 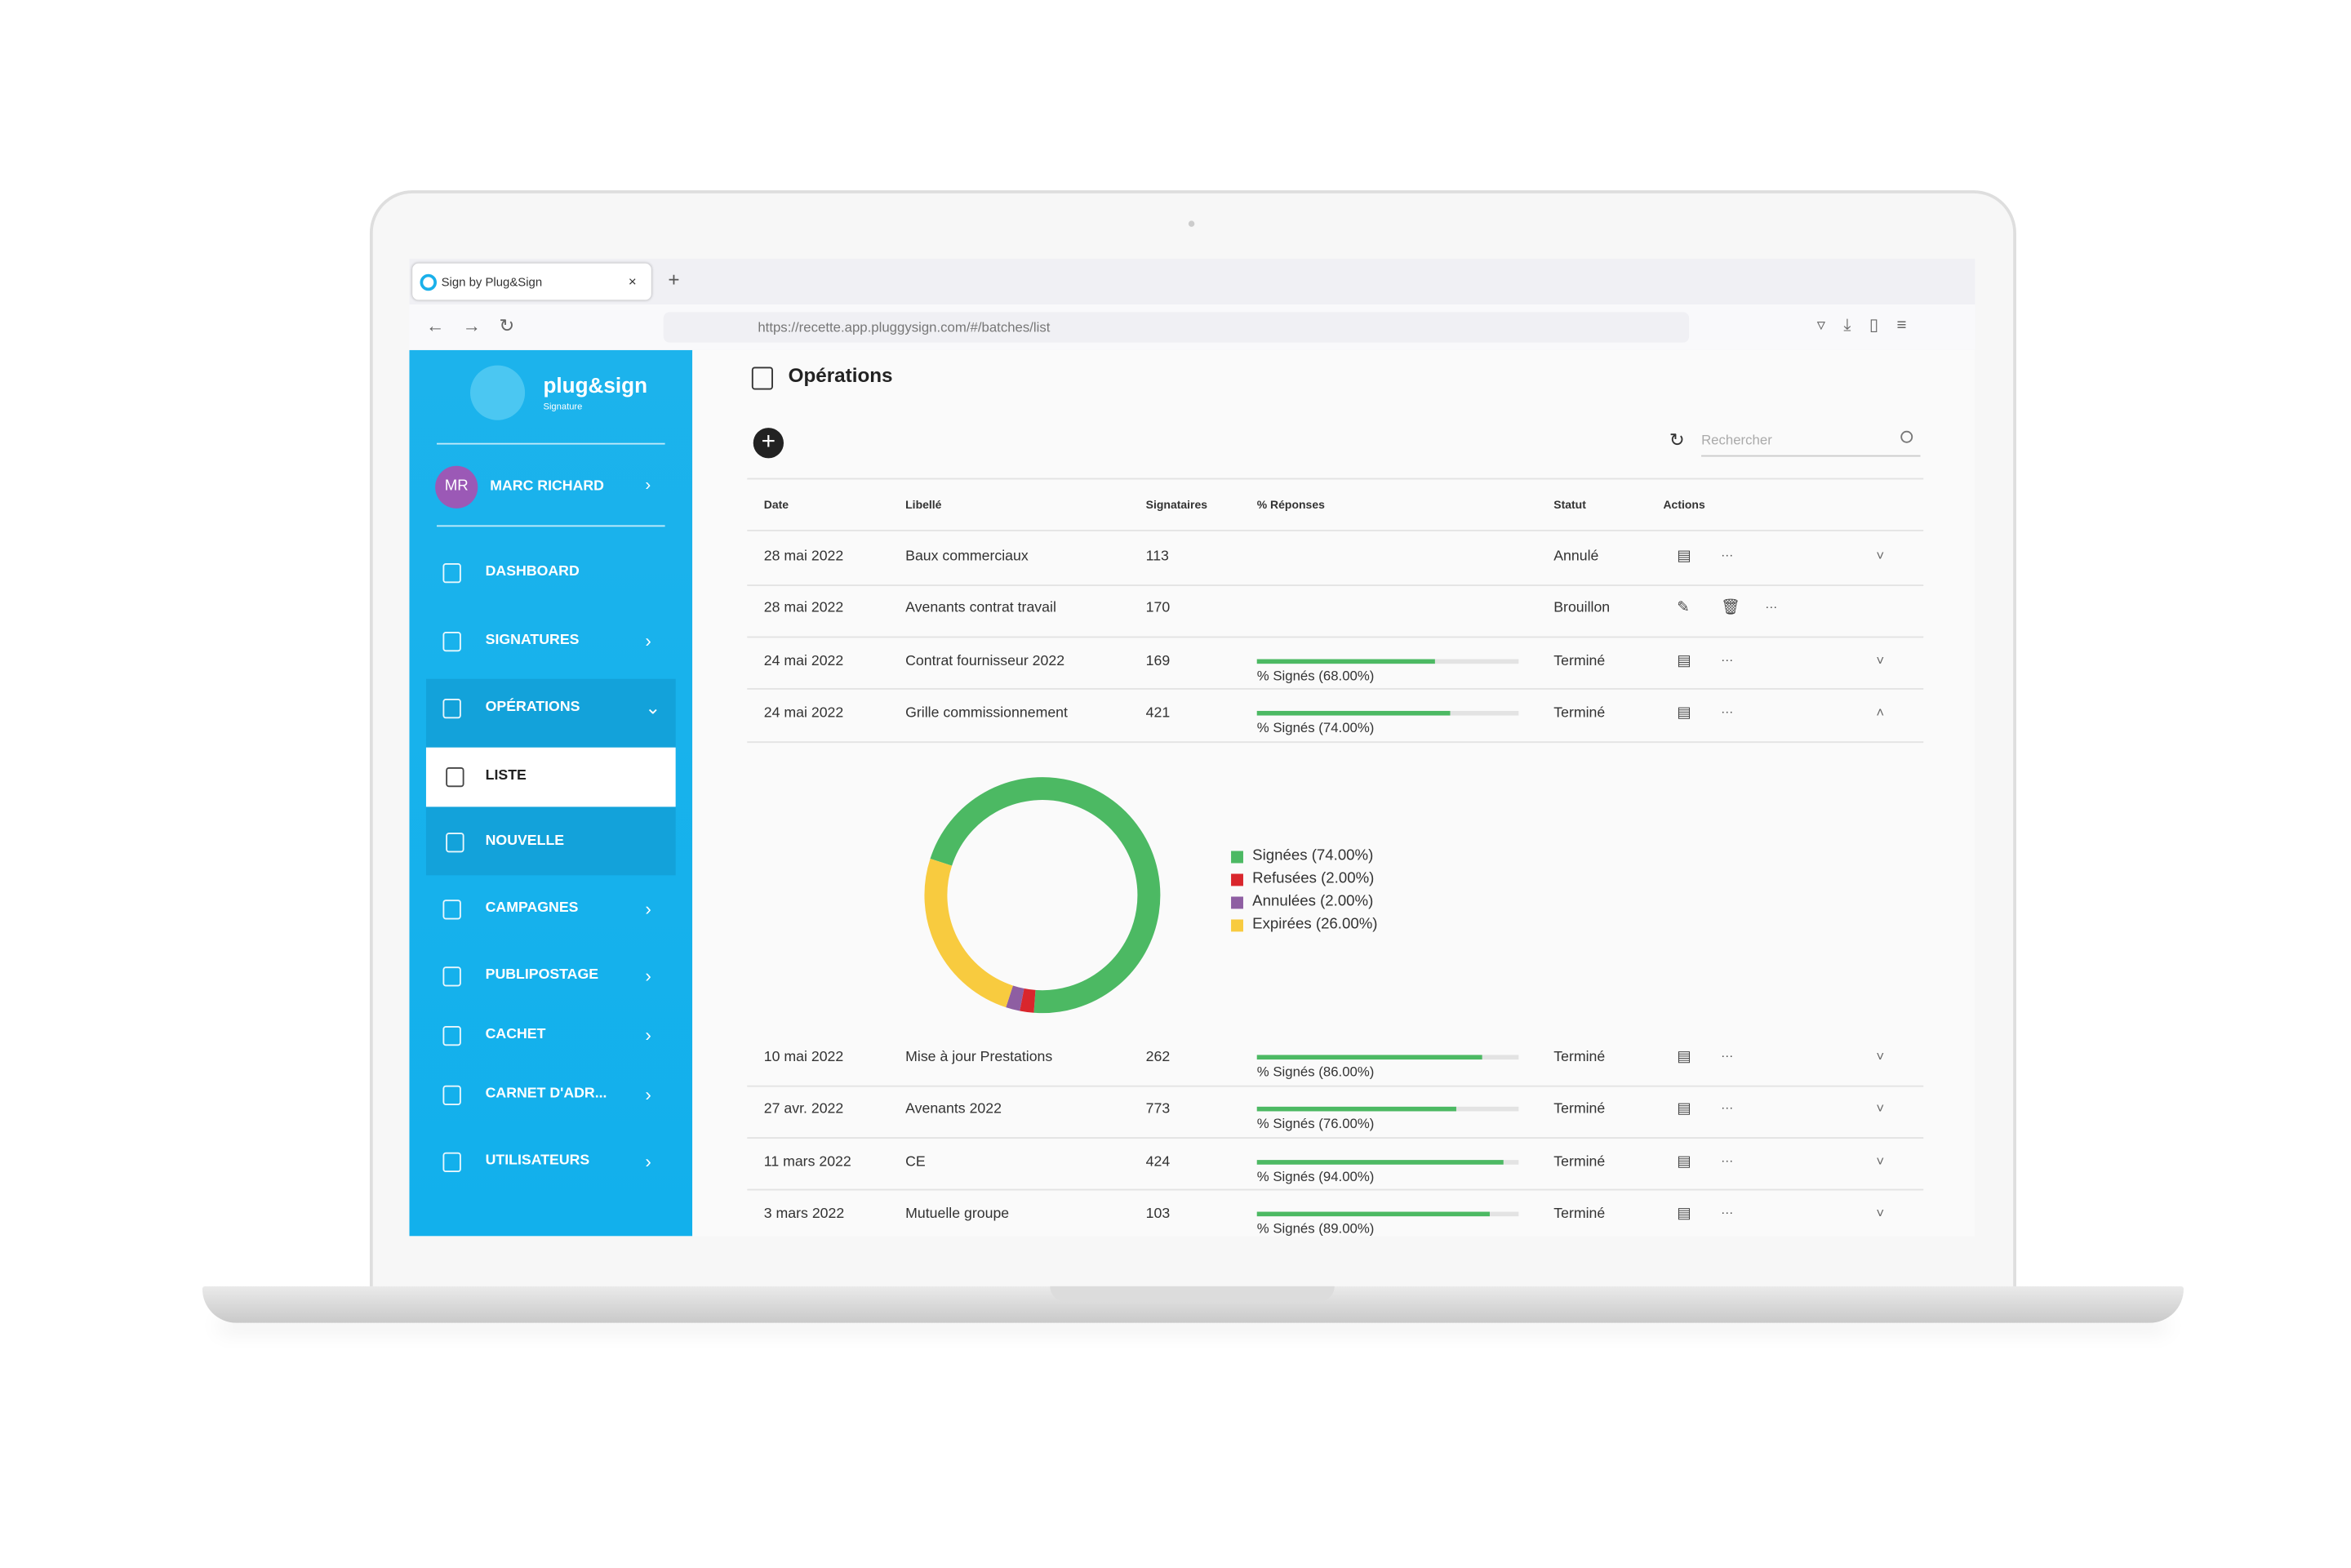 What do you see at coordinates (550, 526) in the screenshot?
I see `divider` at bounding box center [550, 526].